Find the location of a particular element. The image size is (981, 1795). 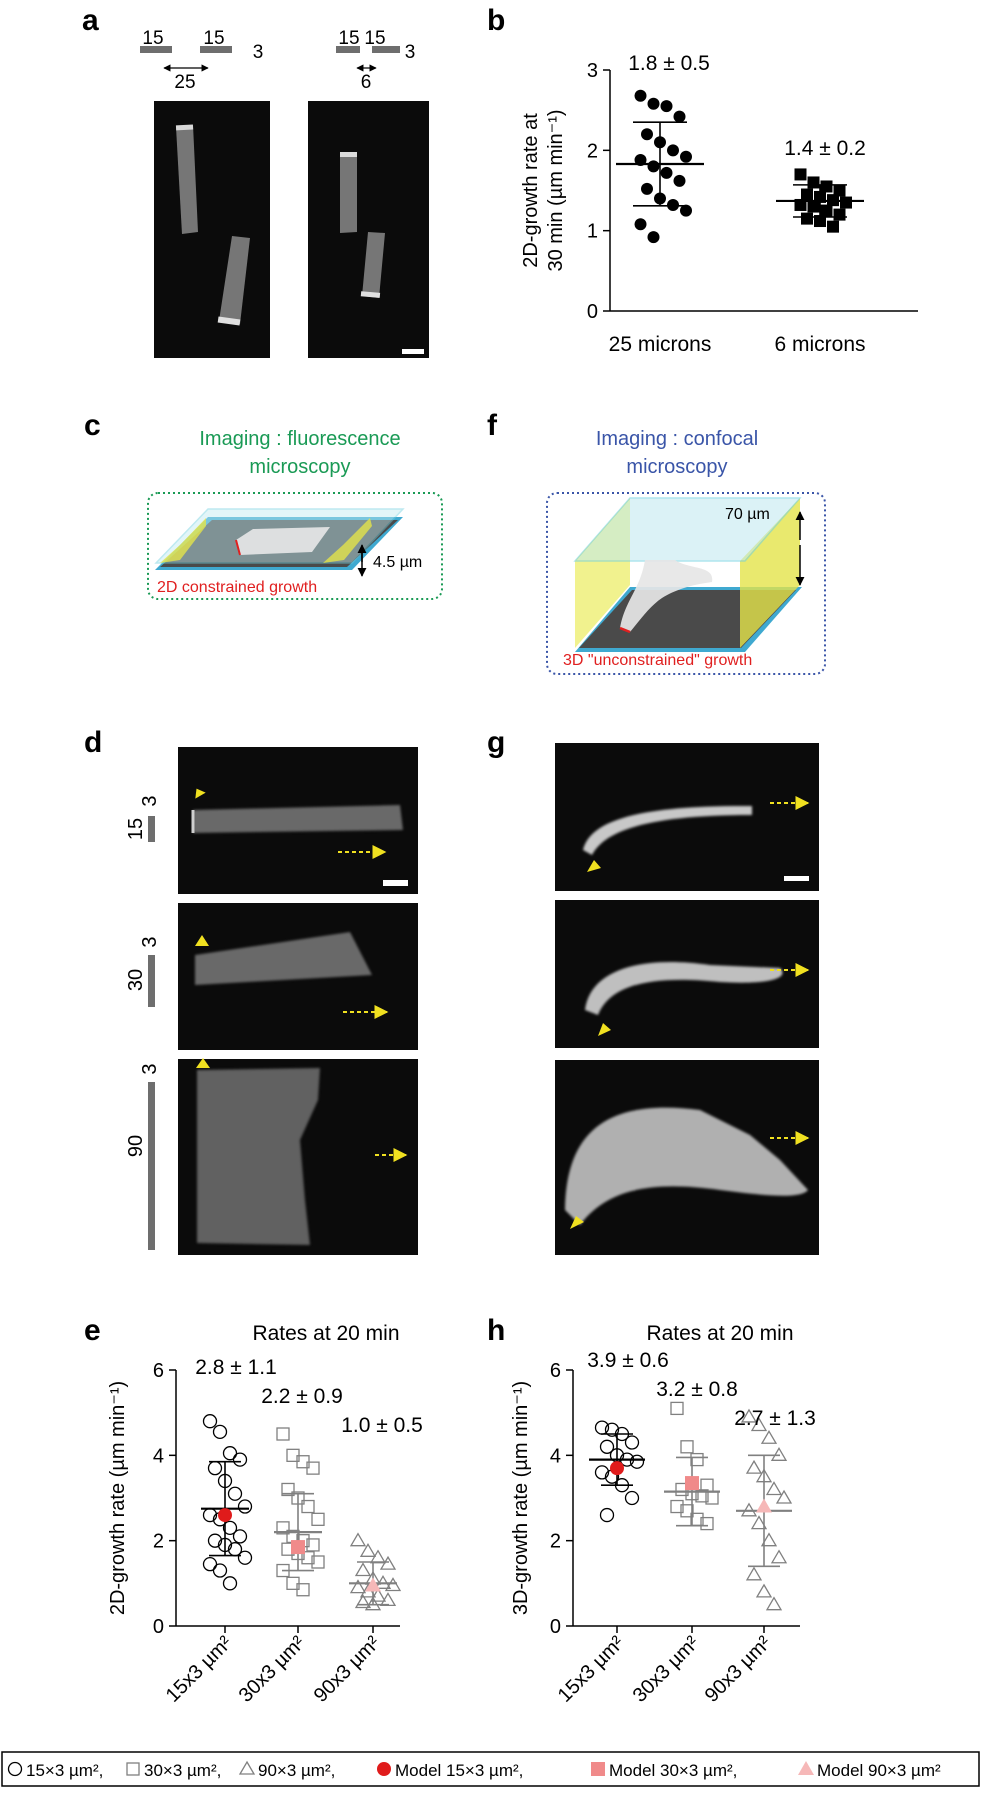

legend-label: Model 90×3 µm² is located at coordinates (879, 1770).